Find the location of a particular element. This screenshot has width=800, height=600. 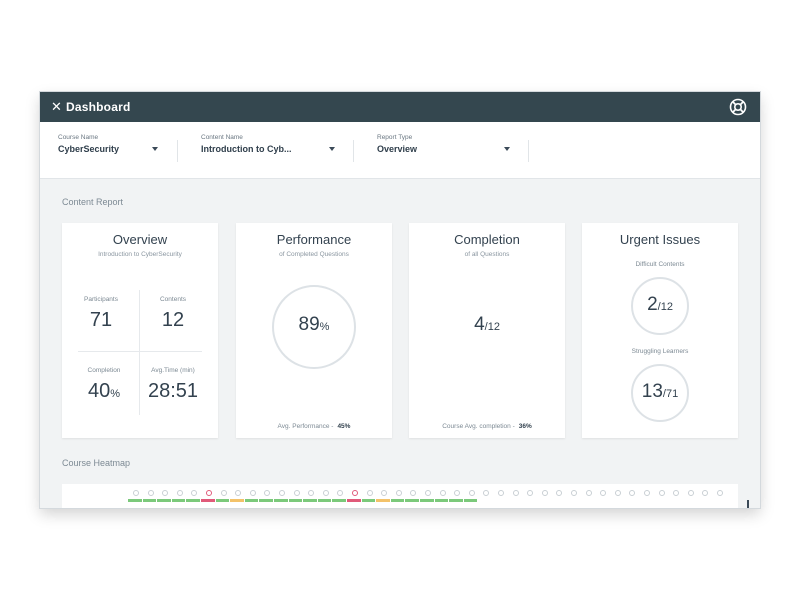

struggling-learners-ring: 13/71 is located at coordinates (660, 393).